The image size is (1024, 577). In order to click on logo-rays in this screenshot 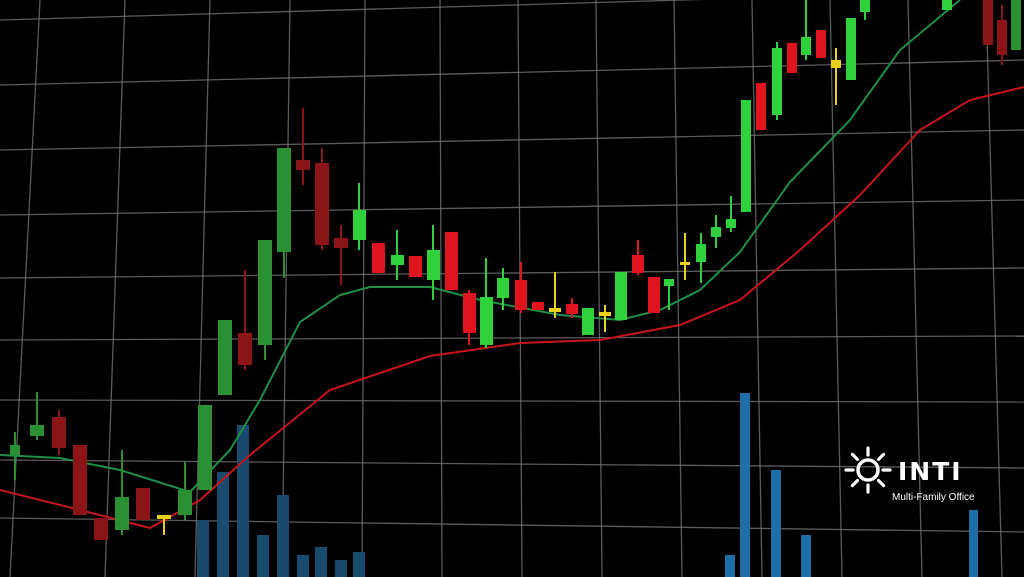, I will do `click(868, 470)`.